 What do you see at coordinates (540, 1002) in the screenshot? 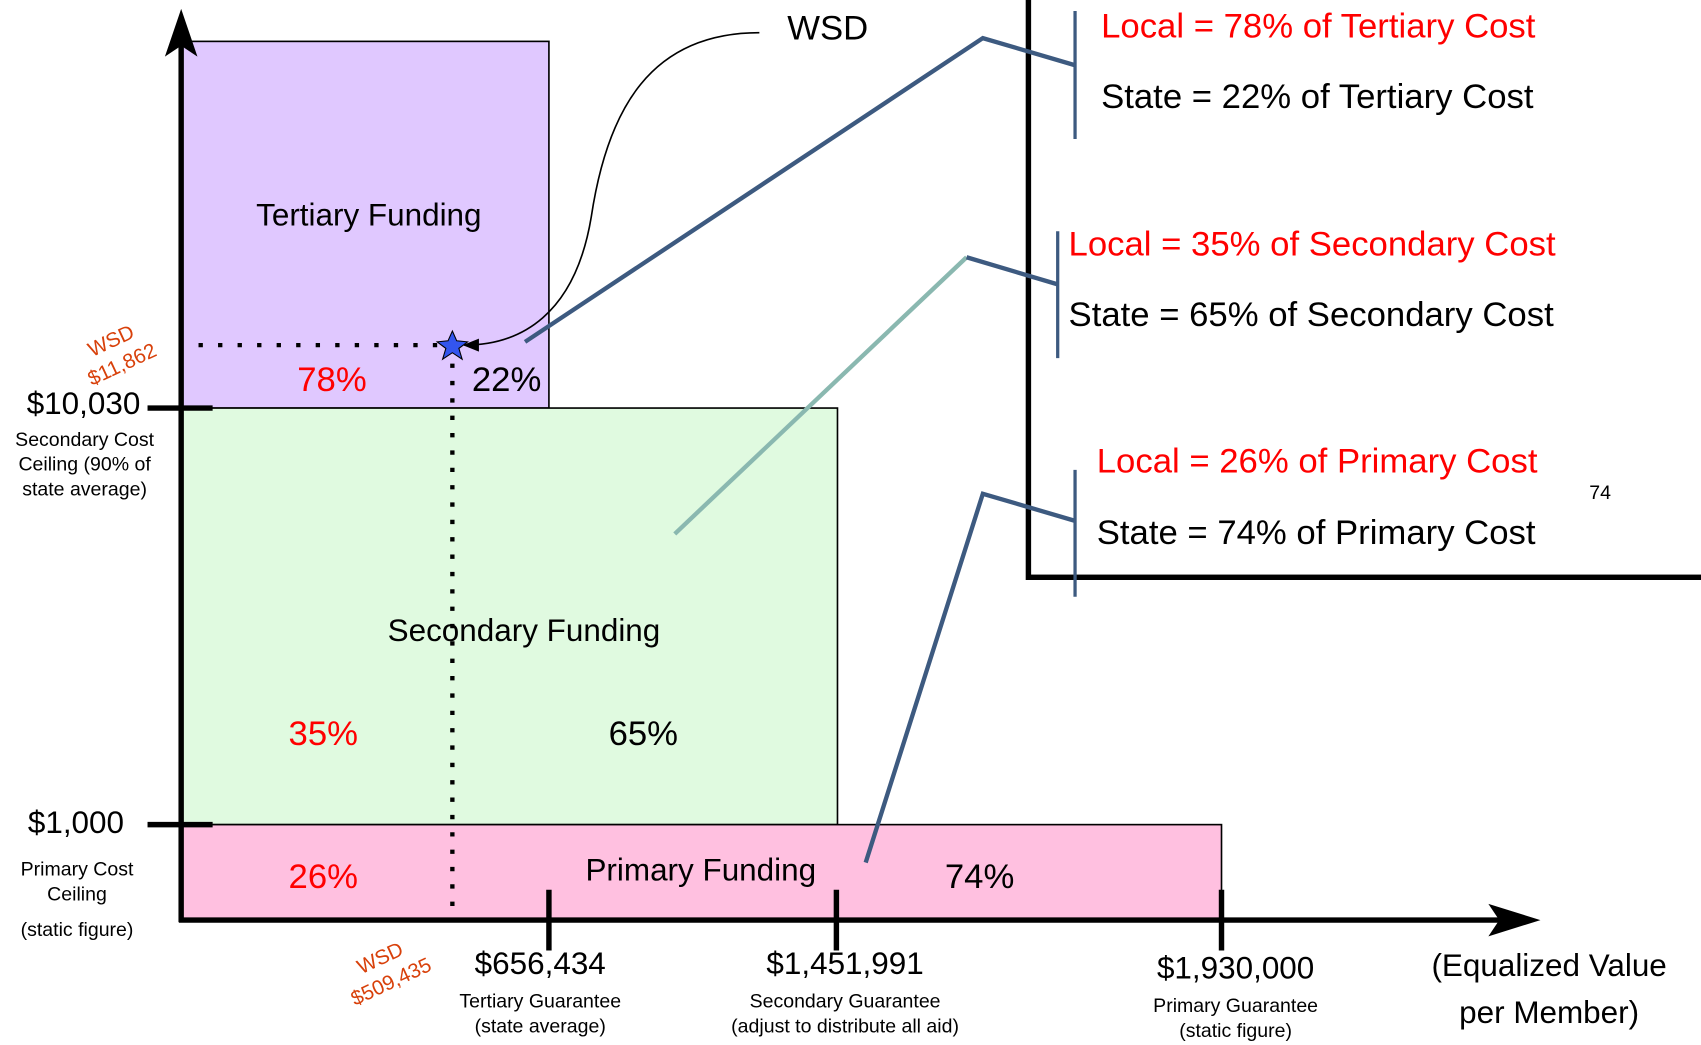
I see `x-caption: Tertiary Guarantee` at bounding box center [540, 1002].